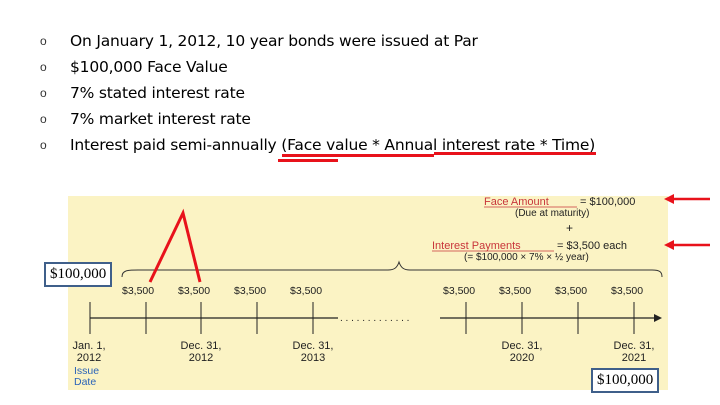 The image size is (720, 405). What do you see at coordinates (374, 318) in the screenshot?
I see `timeline-ellipsis: . . . . . . . . . . . . .` at bounding box center [374, 318].